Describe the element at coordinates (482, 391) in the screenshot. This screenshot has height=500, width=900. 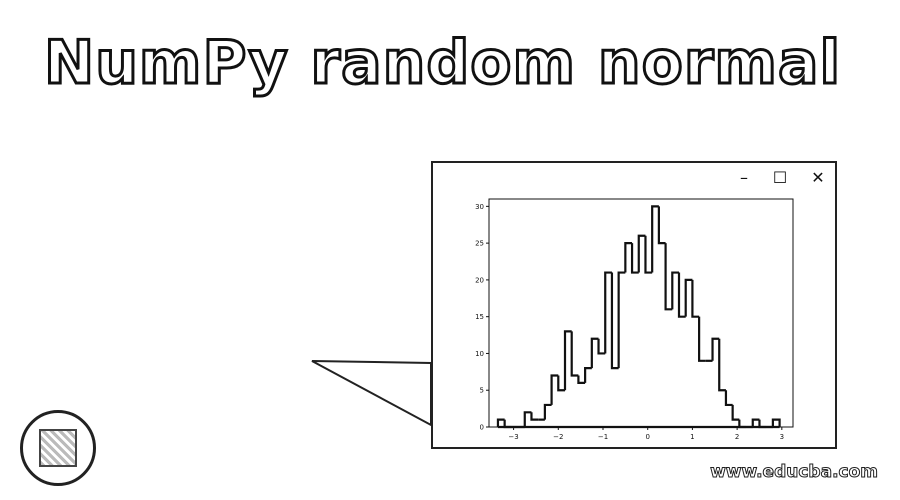
I see `y-tick-label: 5` at that location.